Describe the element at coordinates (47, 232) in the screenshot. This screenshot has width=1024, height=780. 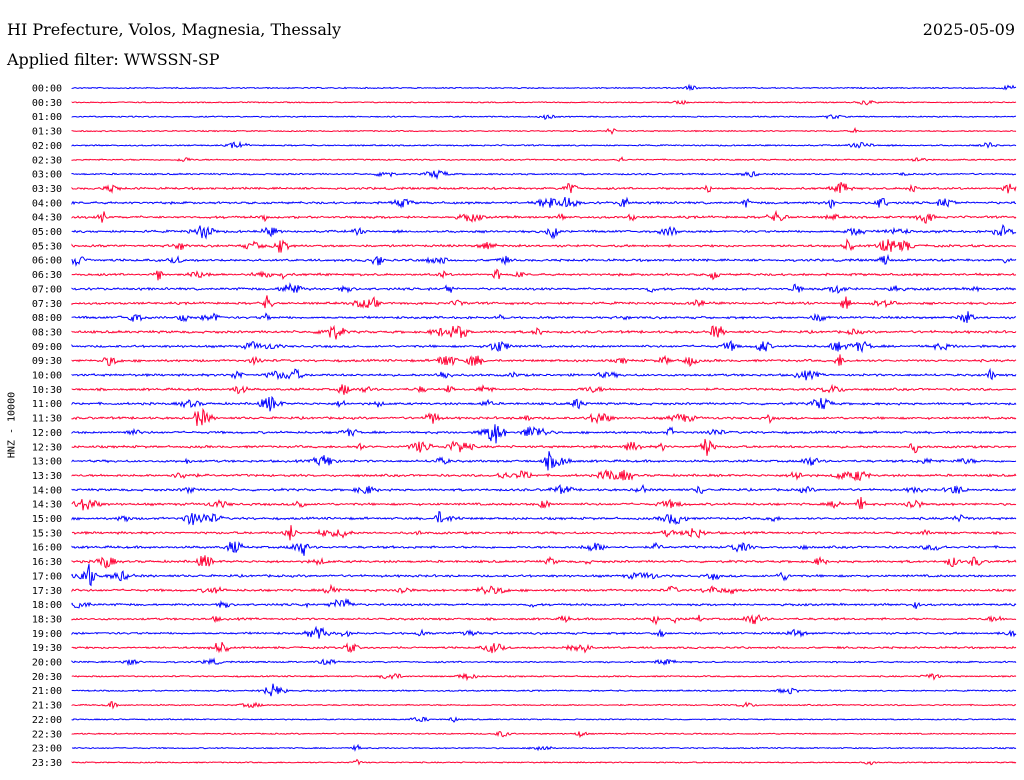
I see `time-label: 05:00` at that location.